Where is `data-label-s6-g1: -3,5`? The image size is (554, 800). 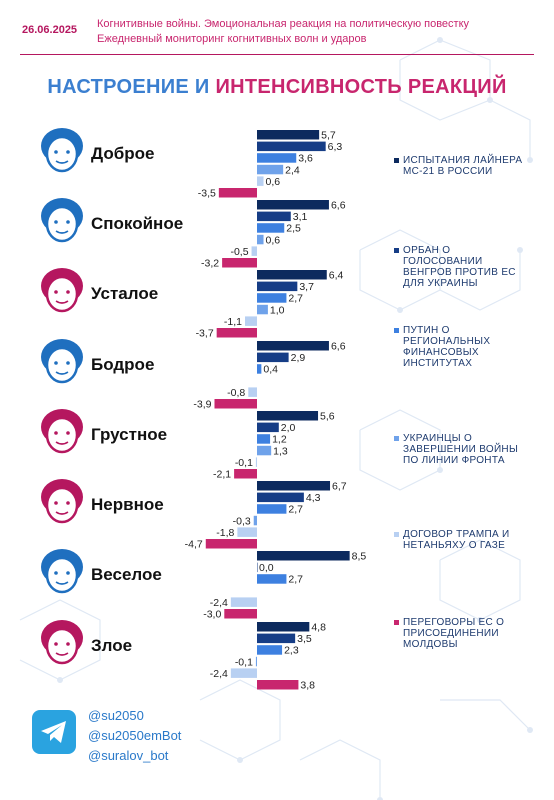 data-label-s6-g1: -3,5 is located at coordinates (207, 194).